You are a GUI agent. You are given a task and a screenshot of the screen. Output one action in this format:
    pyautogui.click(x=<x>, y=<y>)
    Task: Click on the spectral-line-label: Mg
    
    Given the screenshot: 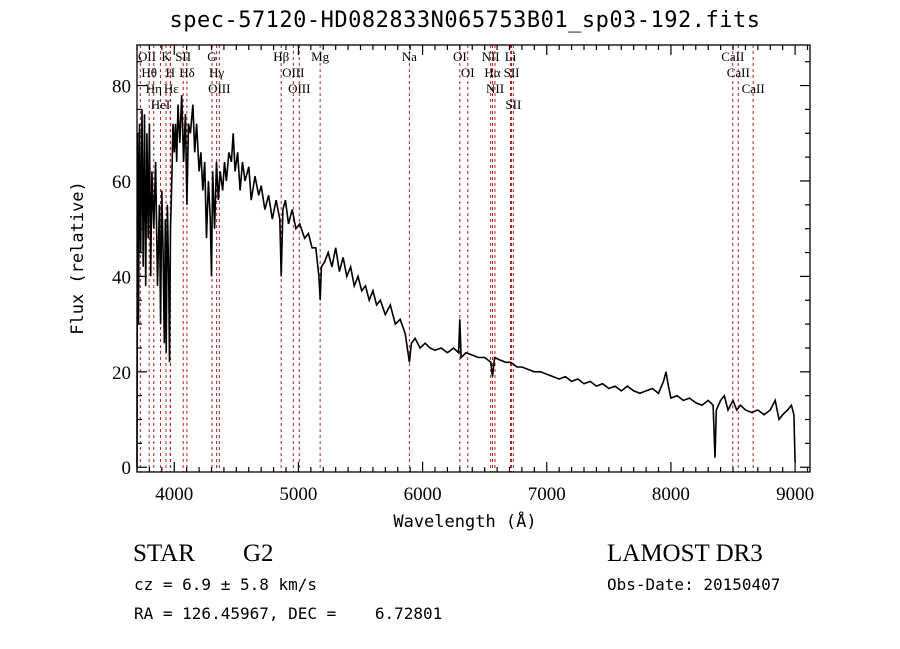 What is the action you would take?
    pyautogui.click(x=320, y=56)
    